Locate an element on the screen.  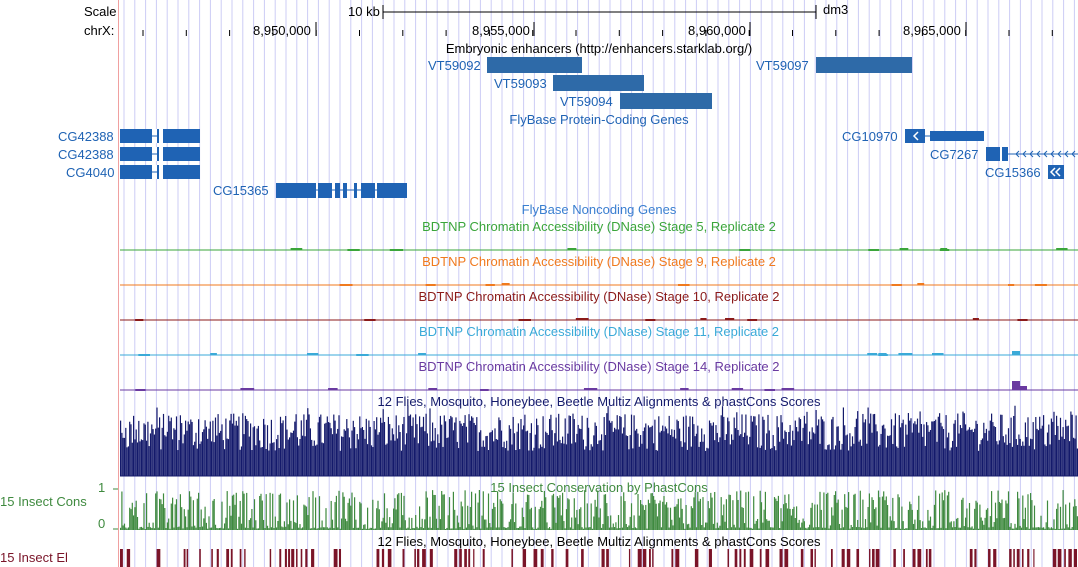
enhancer-label: VT59093 is located at coordinates (520, 83).